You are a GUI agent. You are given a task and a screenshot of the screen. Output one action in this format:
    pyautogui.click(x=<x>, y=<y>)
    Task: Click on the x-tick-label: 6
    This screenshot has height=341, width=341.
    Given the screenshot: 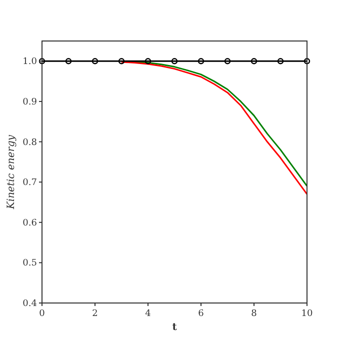 What is the action you would take?
    pyautogui.click(x=201, y=314)
    